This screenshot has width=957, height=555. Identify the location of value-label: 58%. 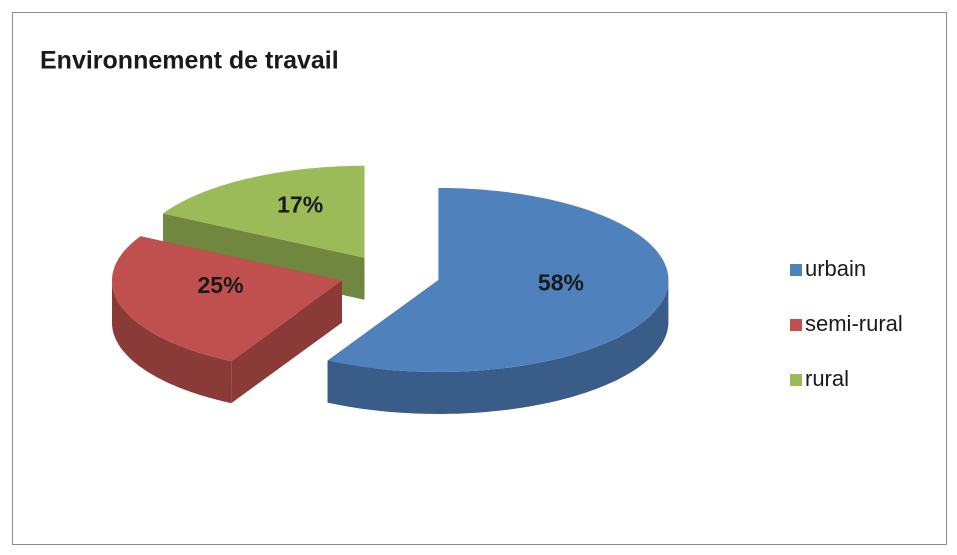
(561, 283).